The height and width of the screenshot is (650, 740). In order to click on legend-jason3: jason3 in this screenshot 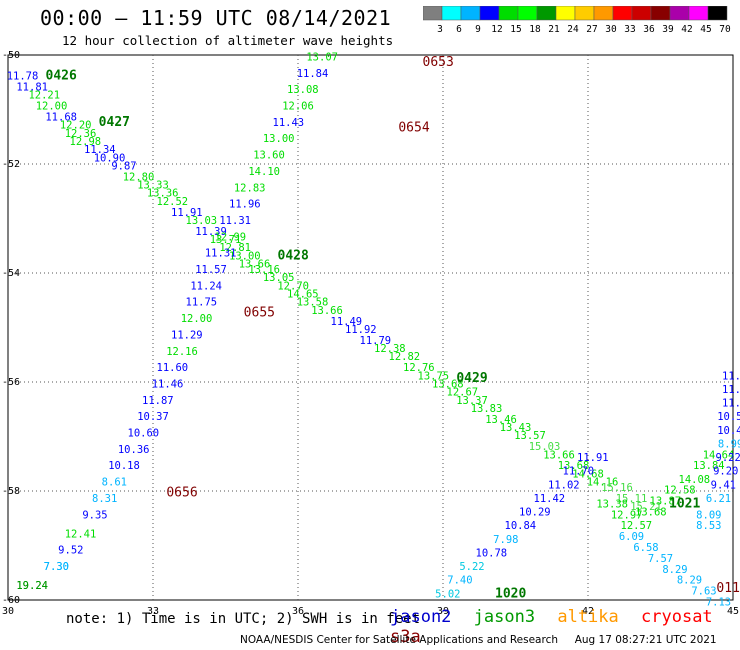, I will do `click(504, 617)`.